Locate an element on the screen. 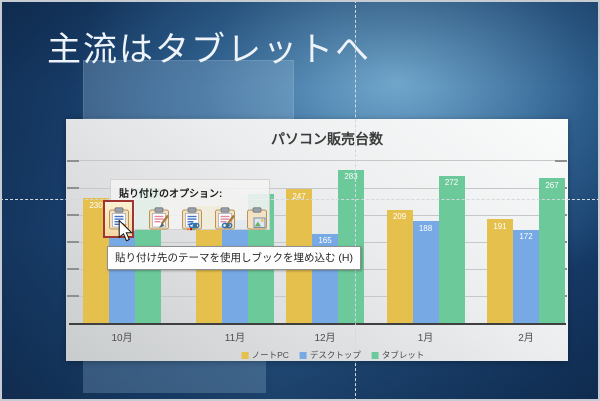 The image size is (600, 401). use-destination-theme-link-data-icon: a is located at coordinates (192, 219).